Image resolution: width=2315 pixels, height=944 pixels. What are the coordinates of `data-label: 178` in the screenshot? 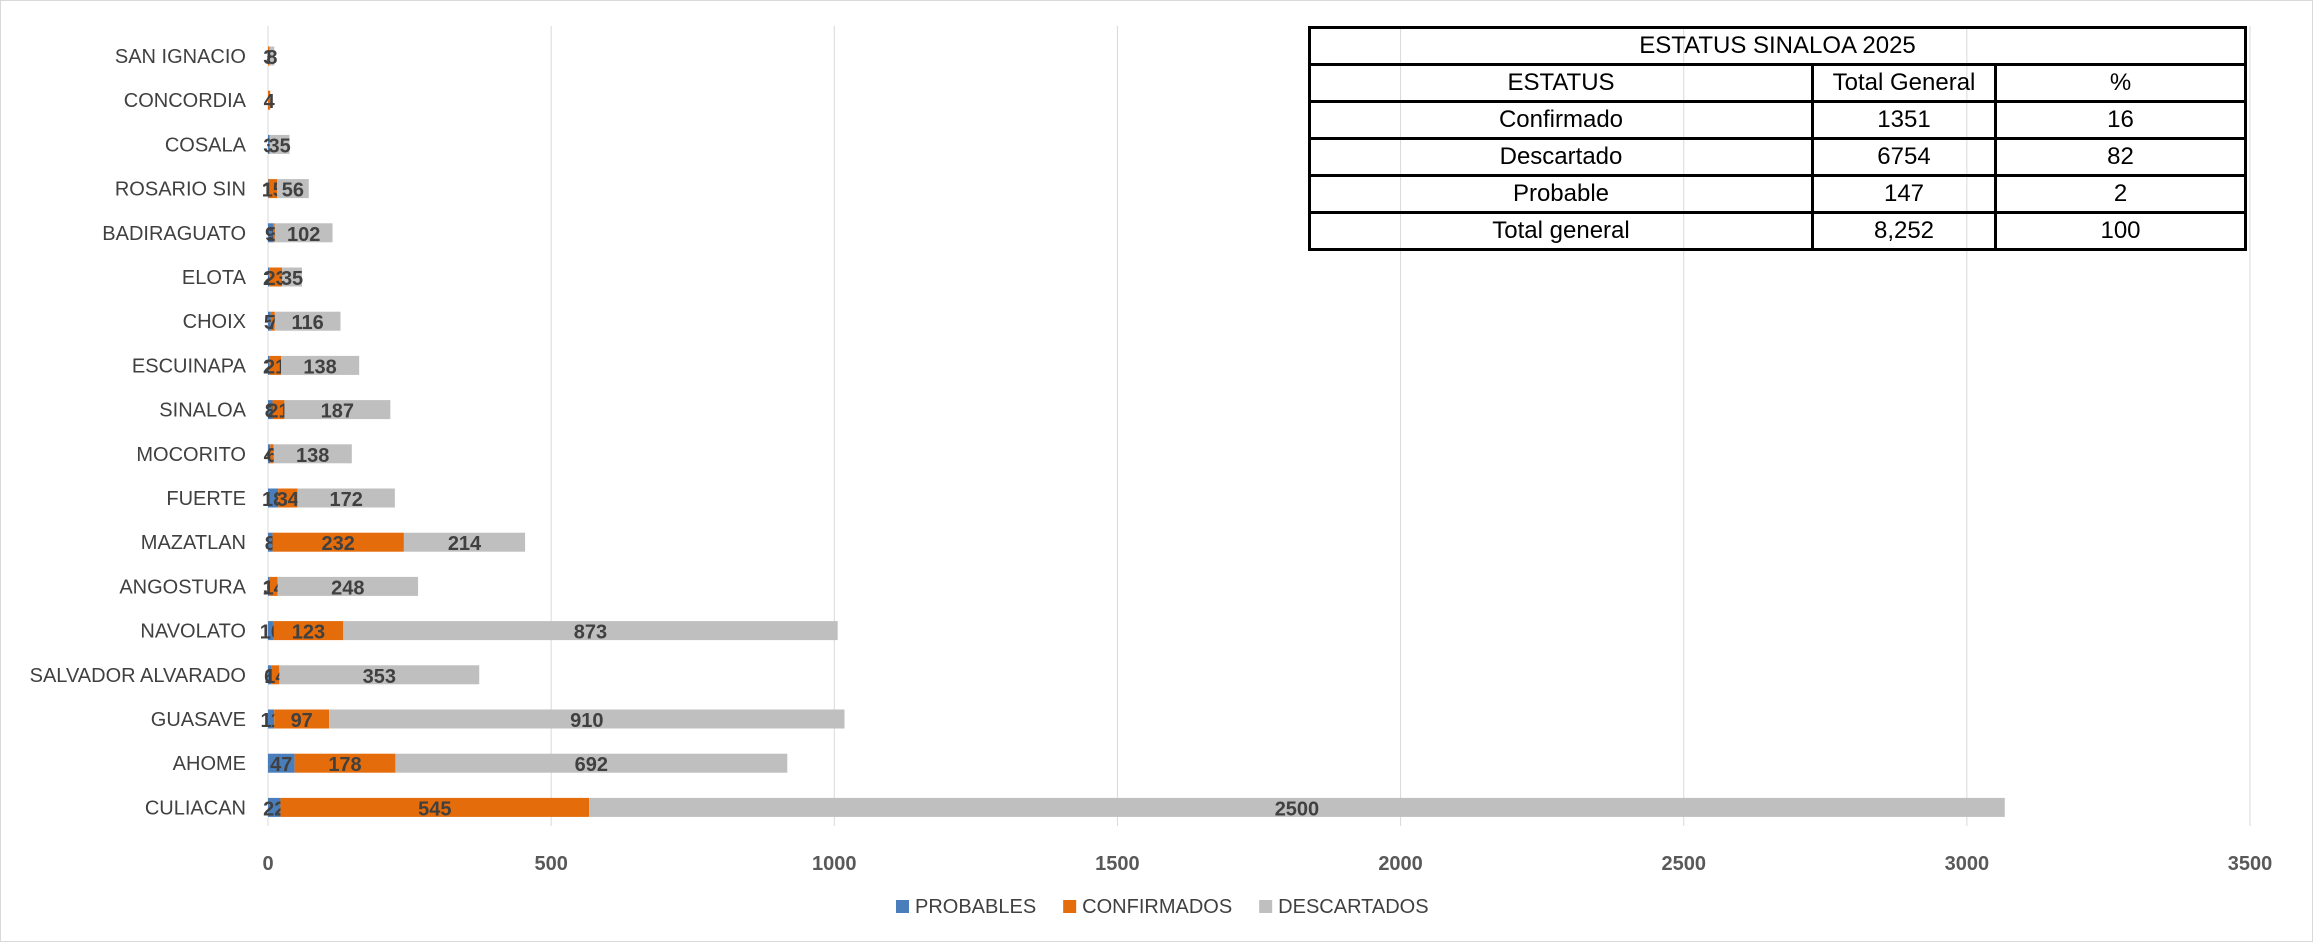 It's located at (344, 765).